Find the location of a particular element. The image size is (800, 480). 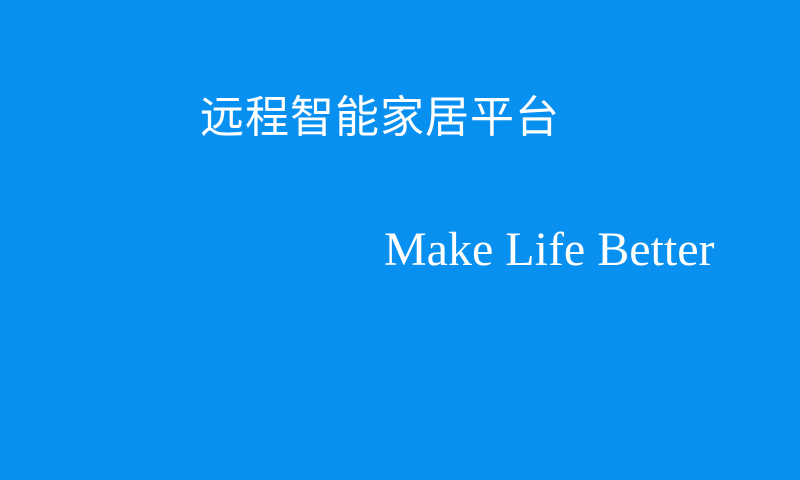

app-title: 远程智能家居平台 is located at coordinates (380, 117).